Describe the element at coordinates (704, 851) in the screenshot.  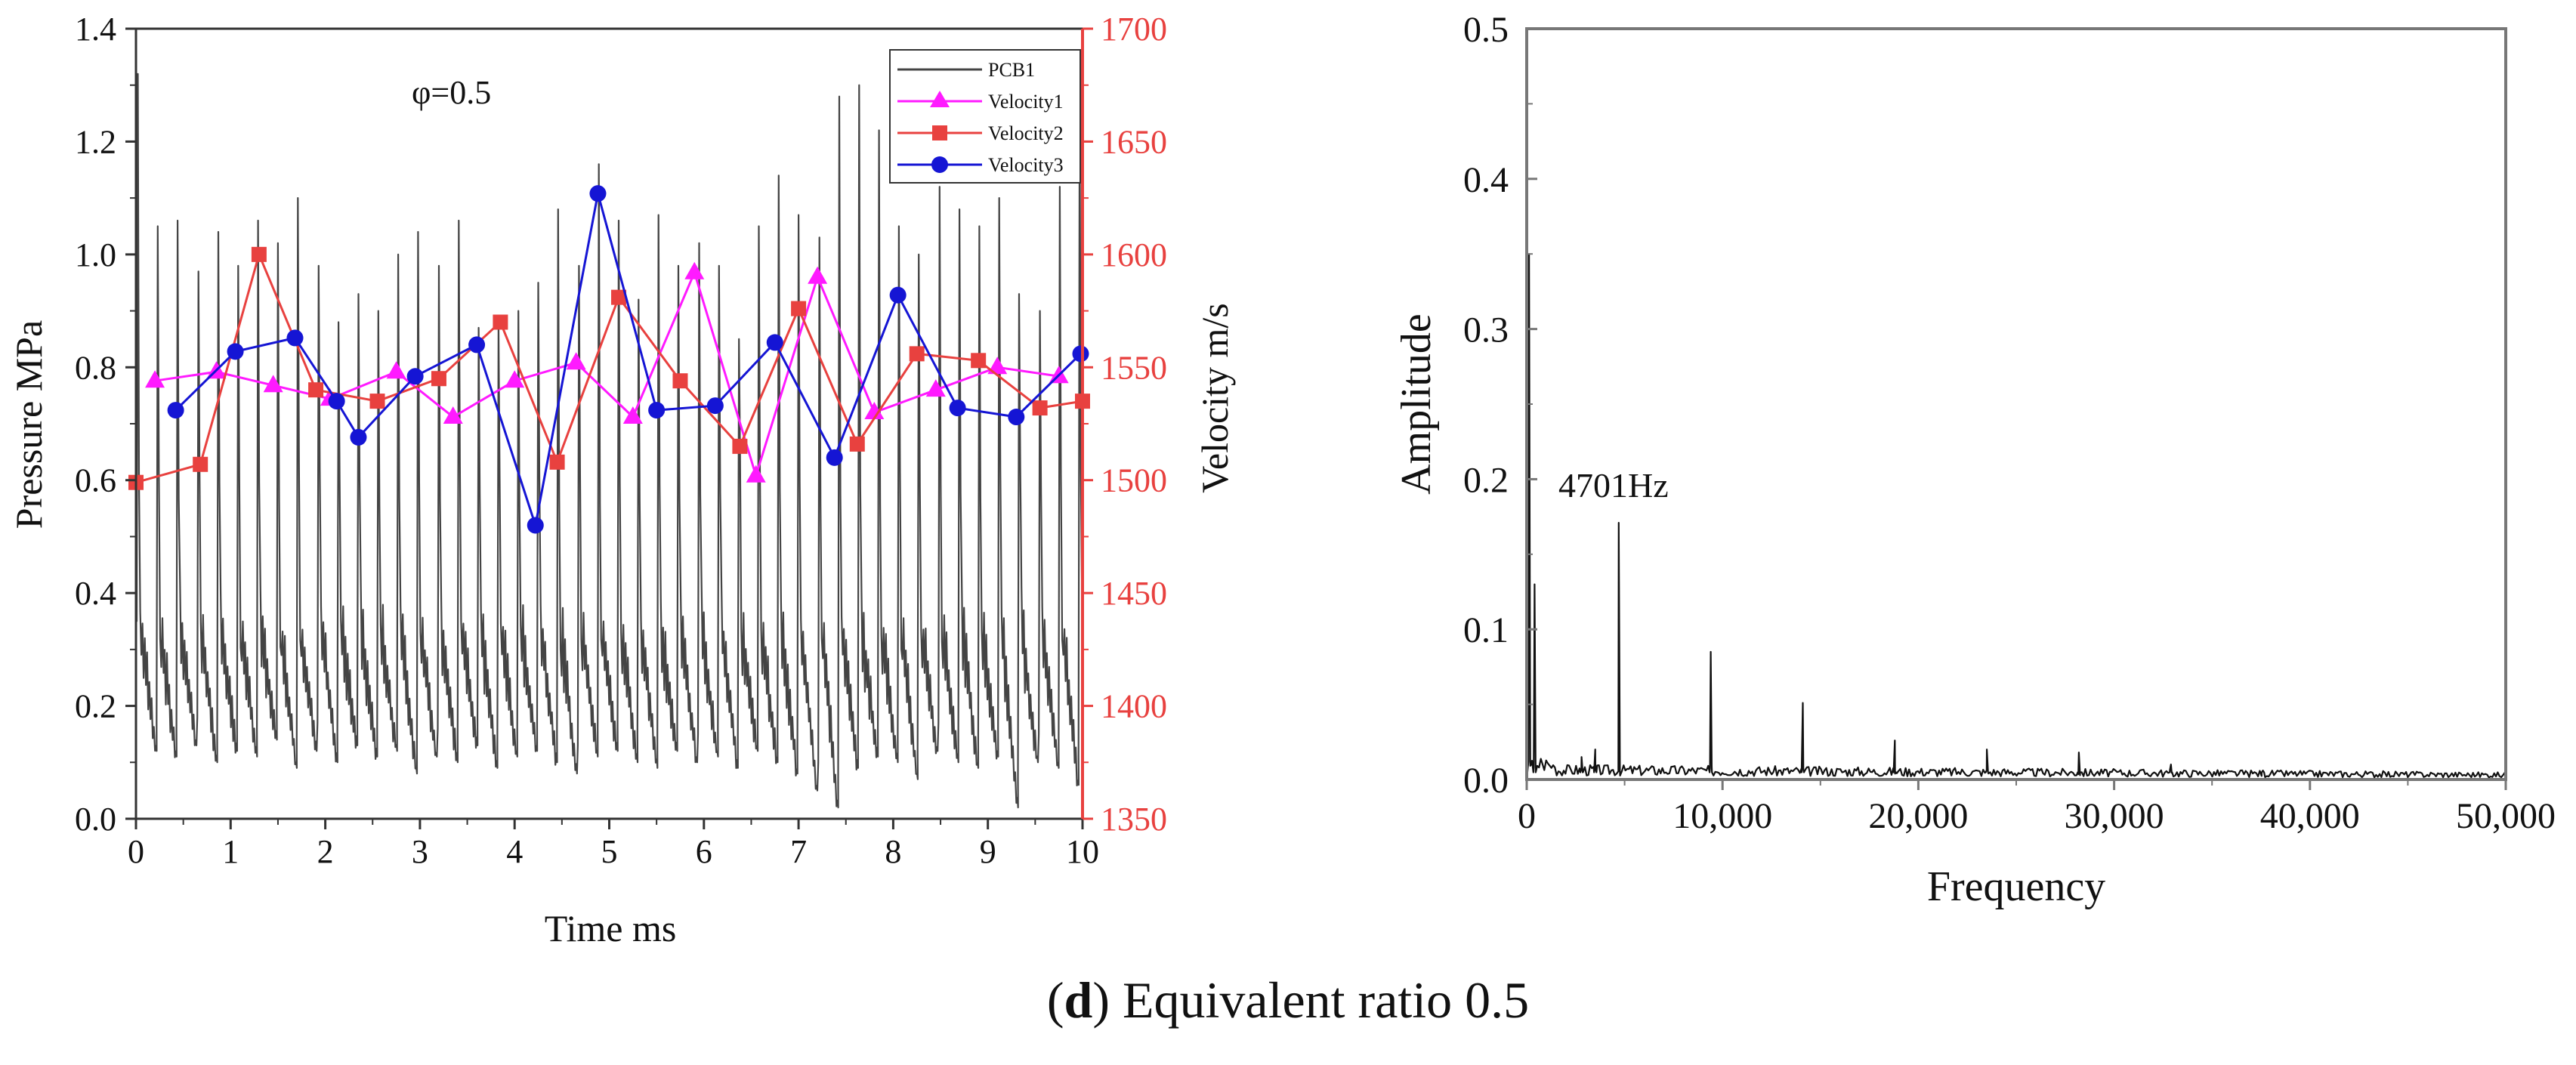
I see `x-tick-label: 6` at that location.